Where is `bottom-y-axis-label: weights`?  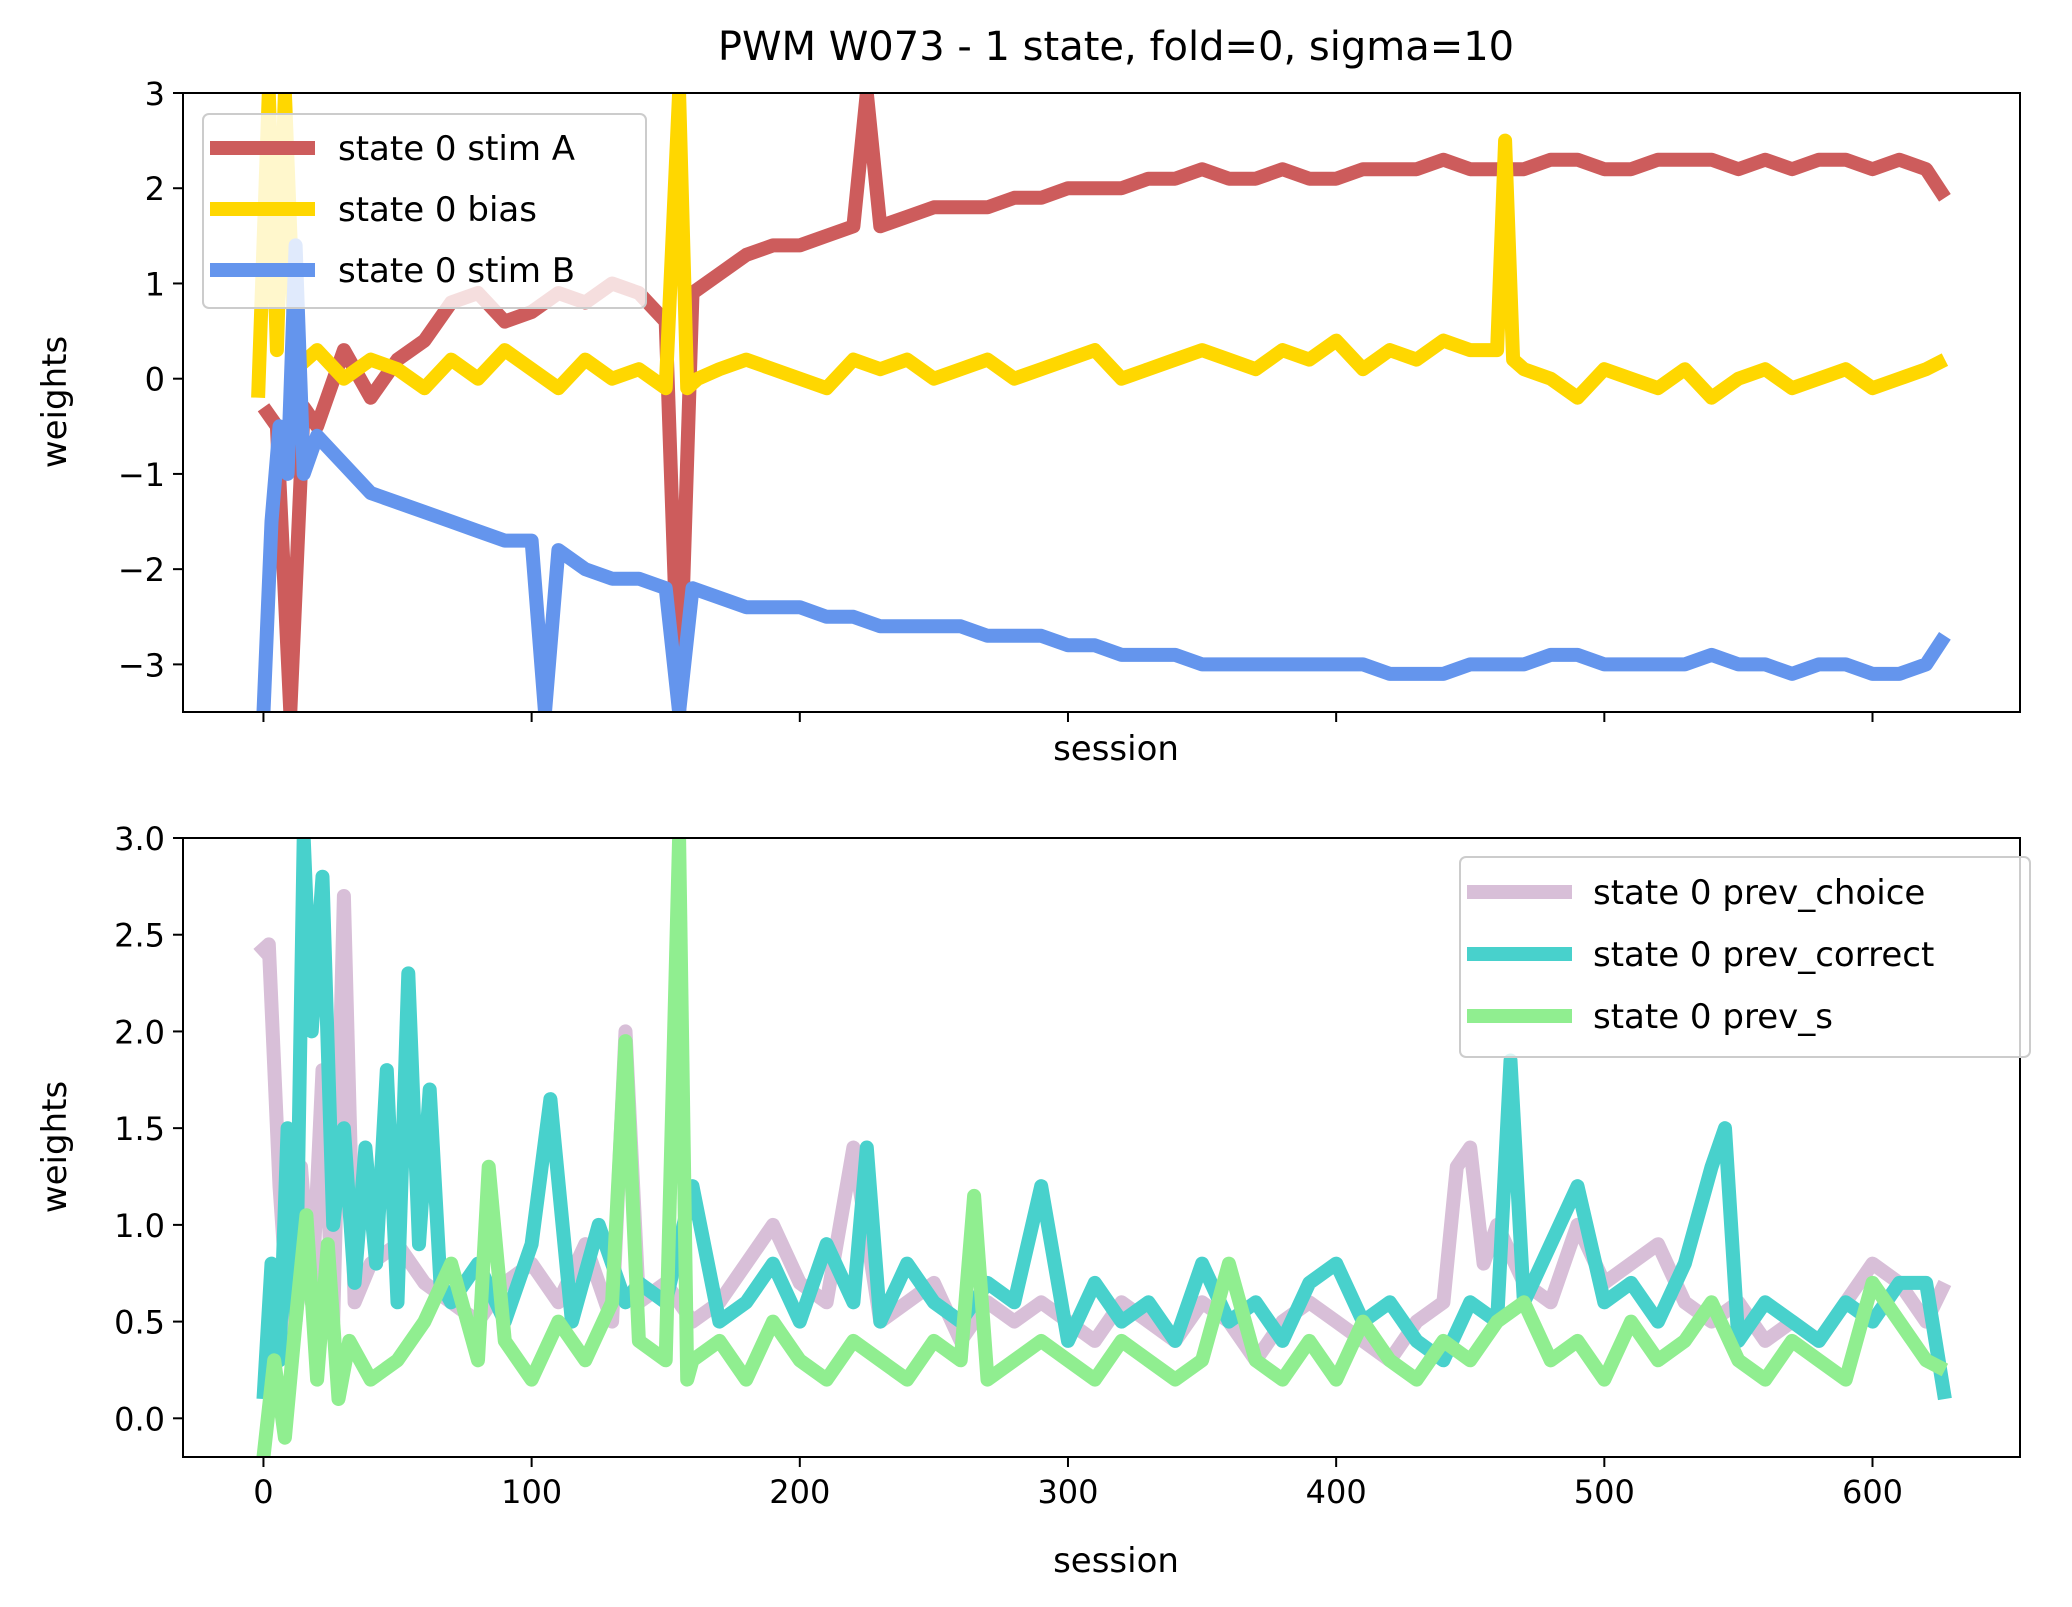 bottom-y-axis-label: weights is located at coordinates (55, 1147).